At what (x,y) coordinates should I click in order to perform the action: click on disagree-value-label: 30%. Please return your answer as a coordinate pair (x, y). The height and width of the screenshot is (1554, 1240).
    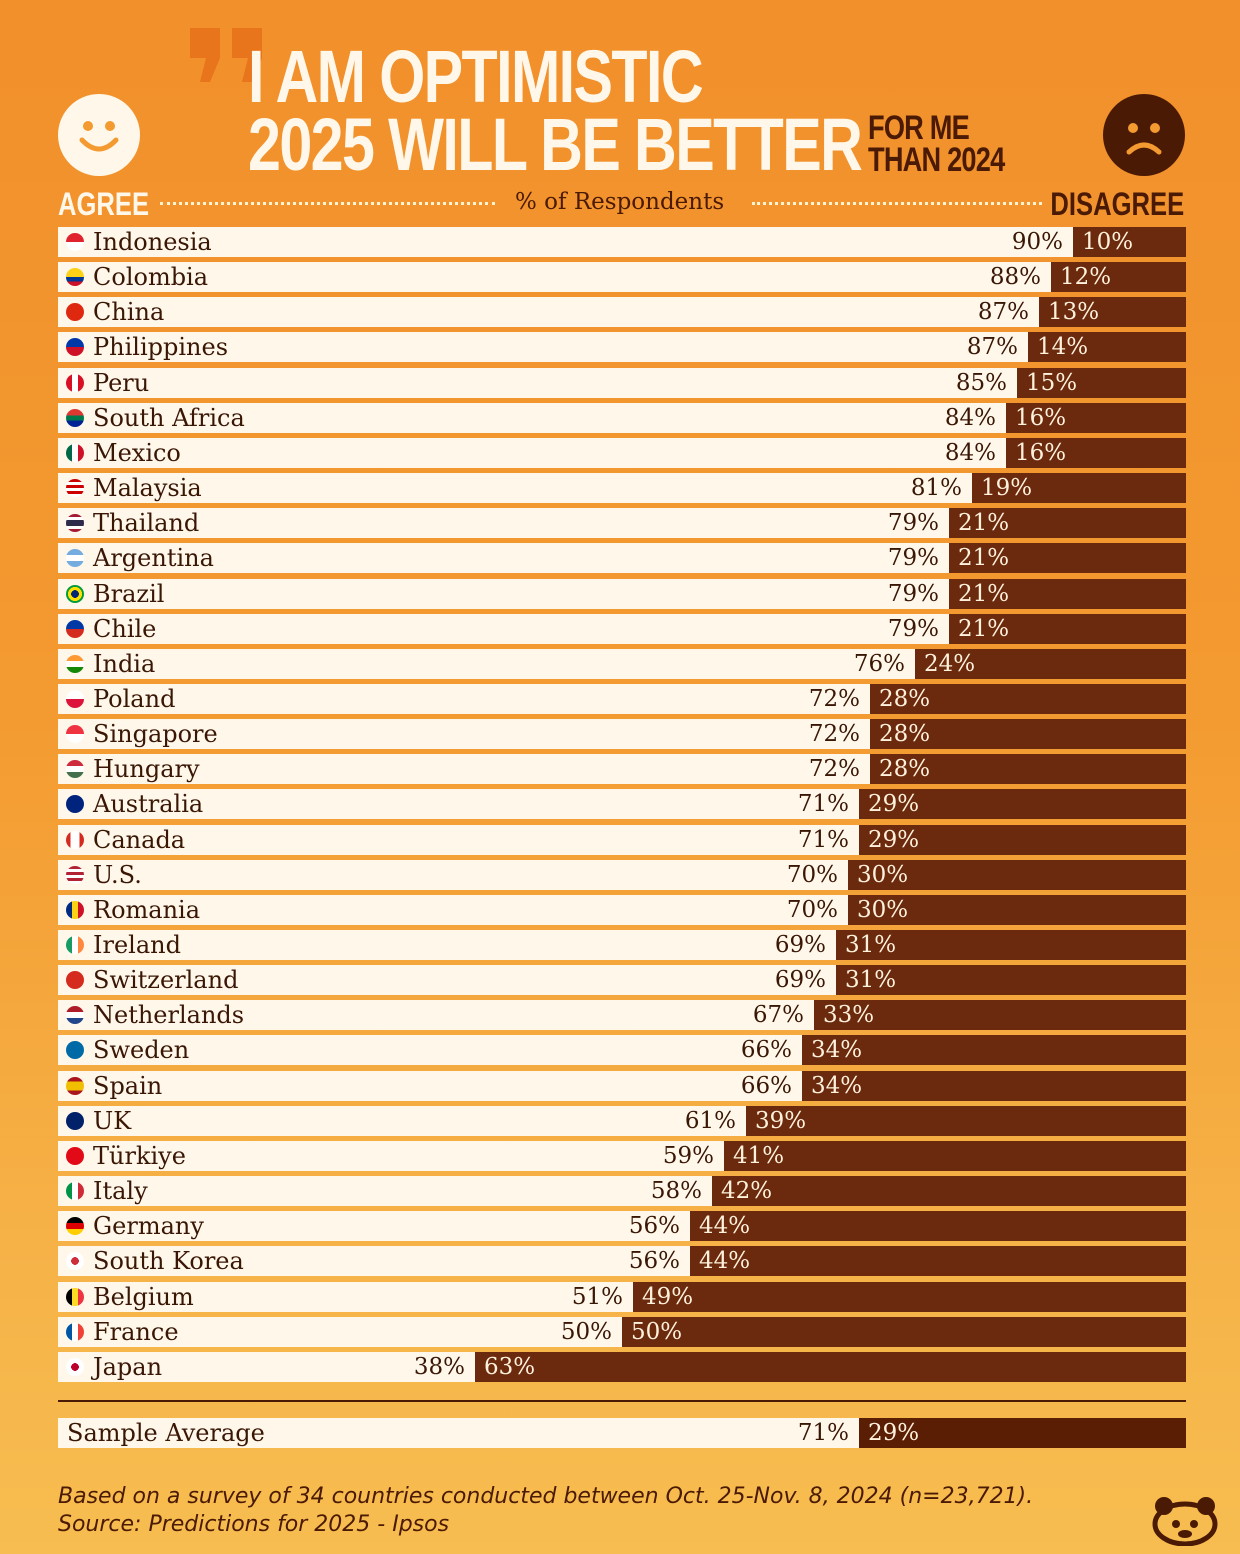
    Looking at the image, I should click on (883, 910).